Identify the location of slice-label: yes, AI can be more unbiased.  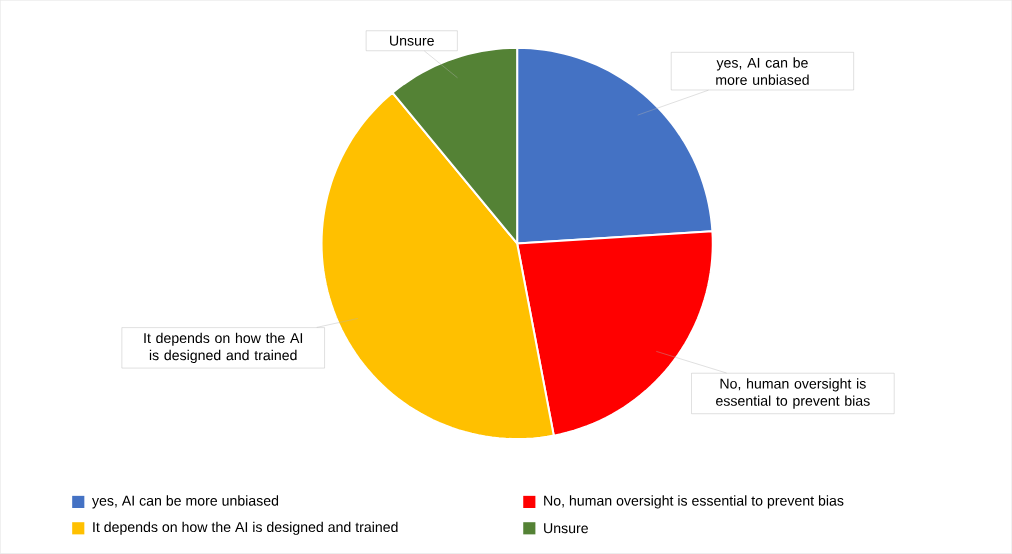
(762, 71).